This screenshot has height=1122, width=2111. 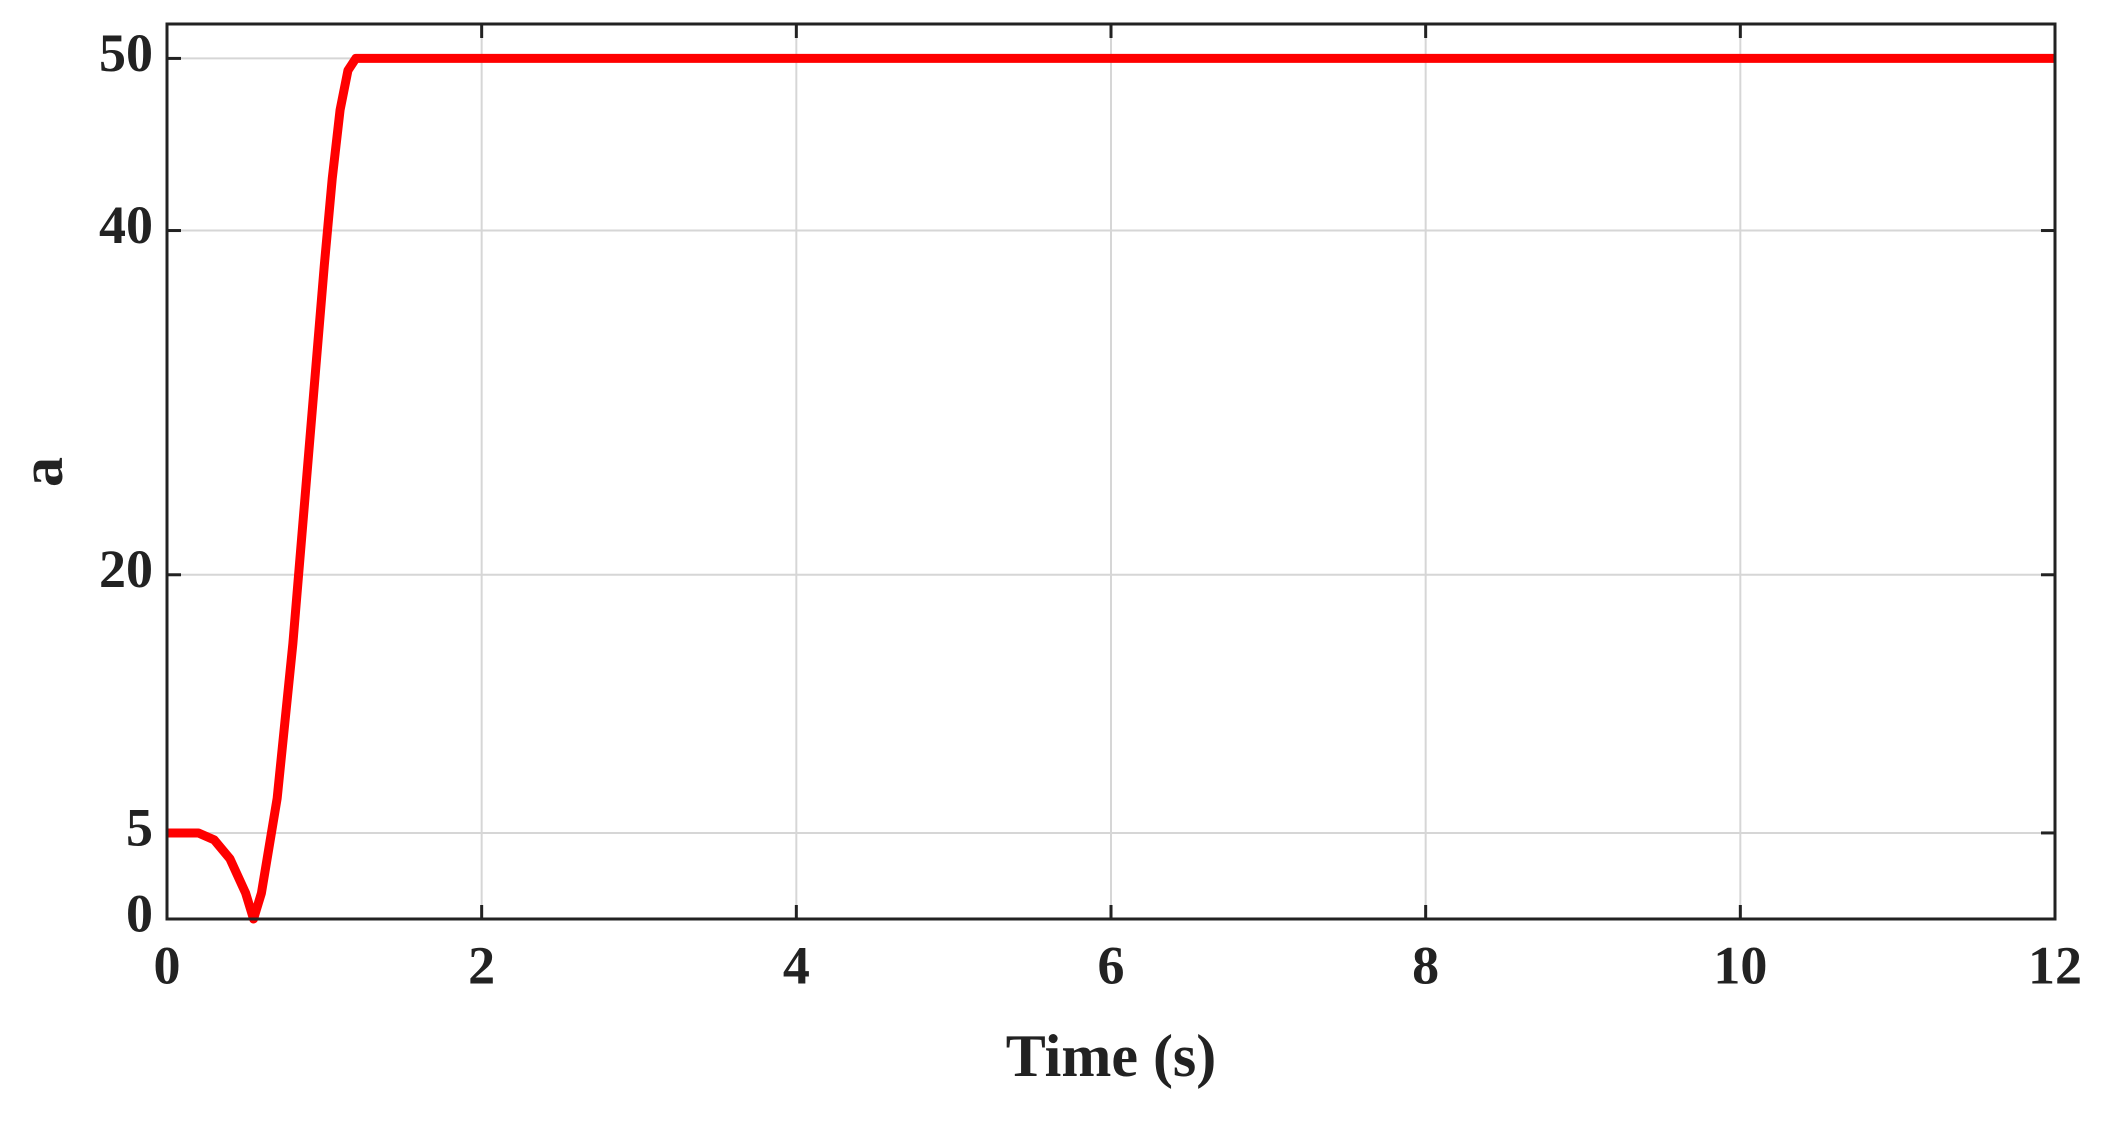 I want to click on y-axis-label: a, so click(x=42, y=472).